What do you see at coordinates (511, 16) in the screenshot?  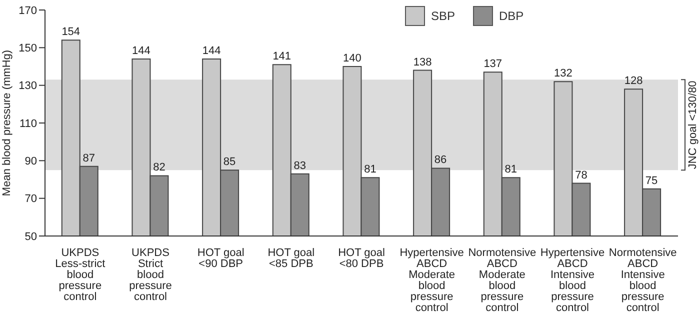 I see `legend-label: DBP` at bounding box center [511, 16].